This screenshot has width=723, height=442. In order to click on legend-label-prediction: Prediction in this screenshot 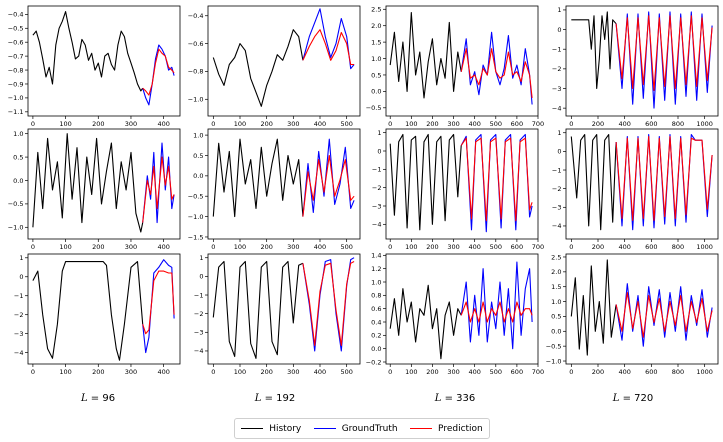, I will do `click(460, 428)`.